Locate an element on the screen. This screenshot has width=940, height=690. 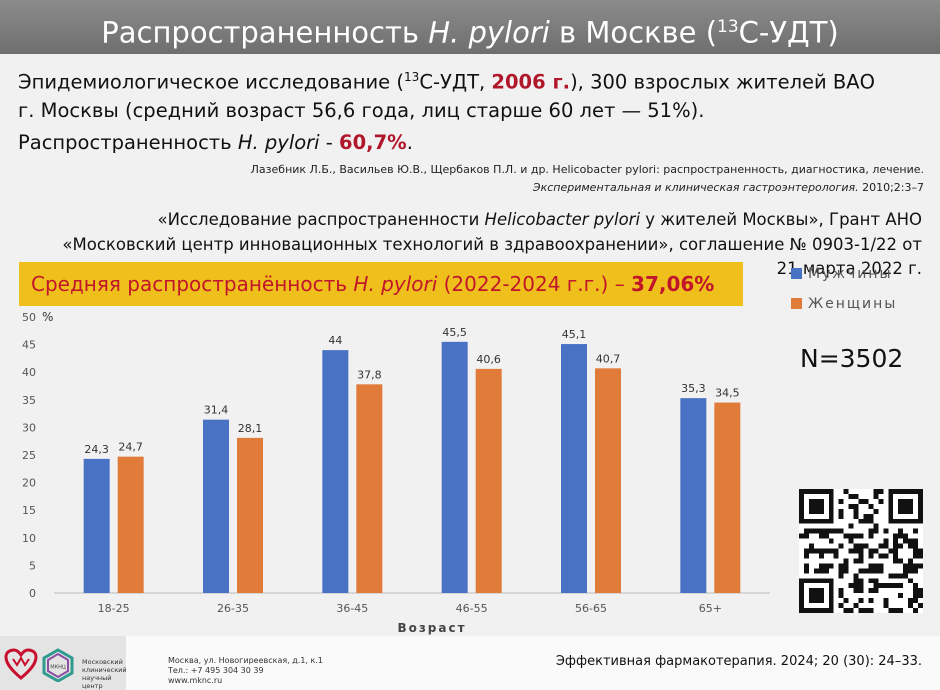
x-tick-label: 36-45 is located at coordinates (352, 608).